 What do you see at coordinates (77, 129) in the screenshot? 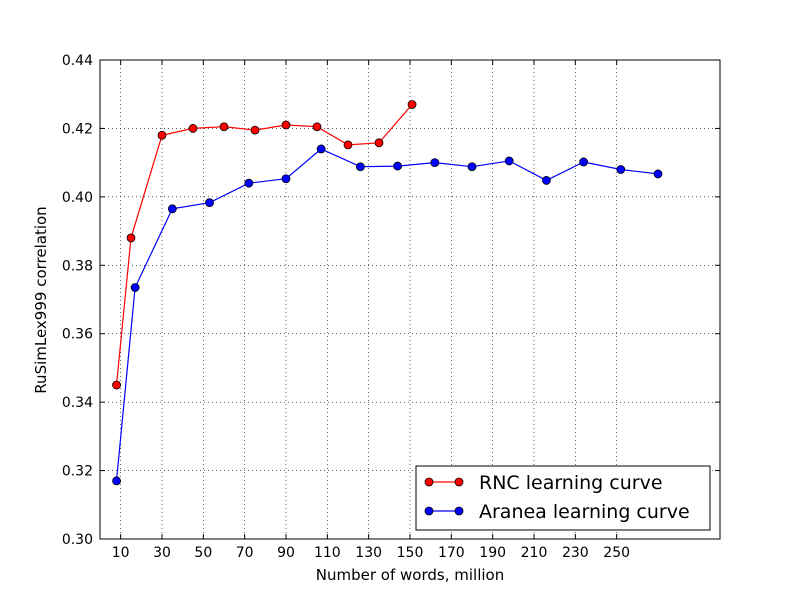
I see `y-tick-label: 0.42` at bounding box center [77, 129].